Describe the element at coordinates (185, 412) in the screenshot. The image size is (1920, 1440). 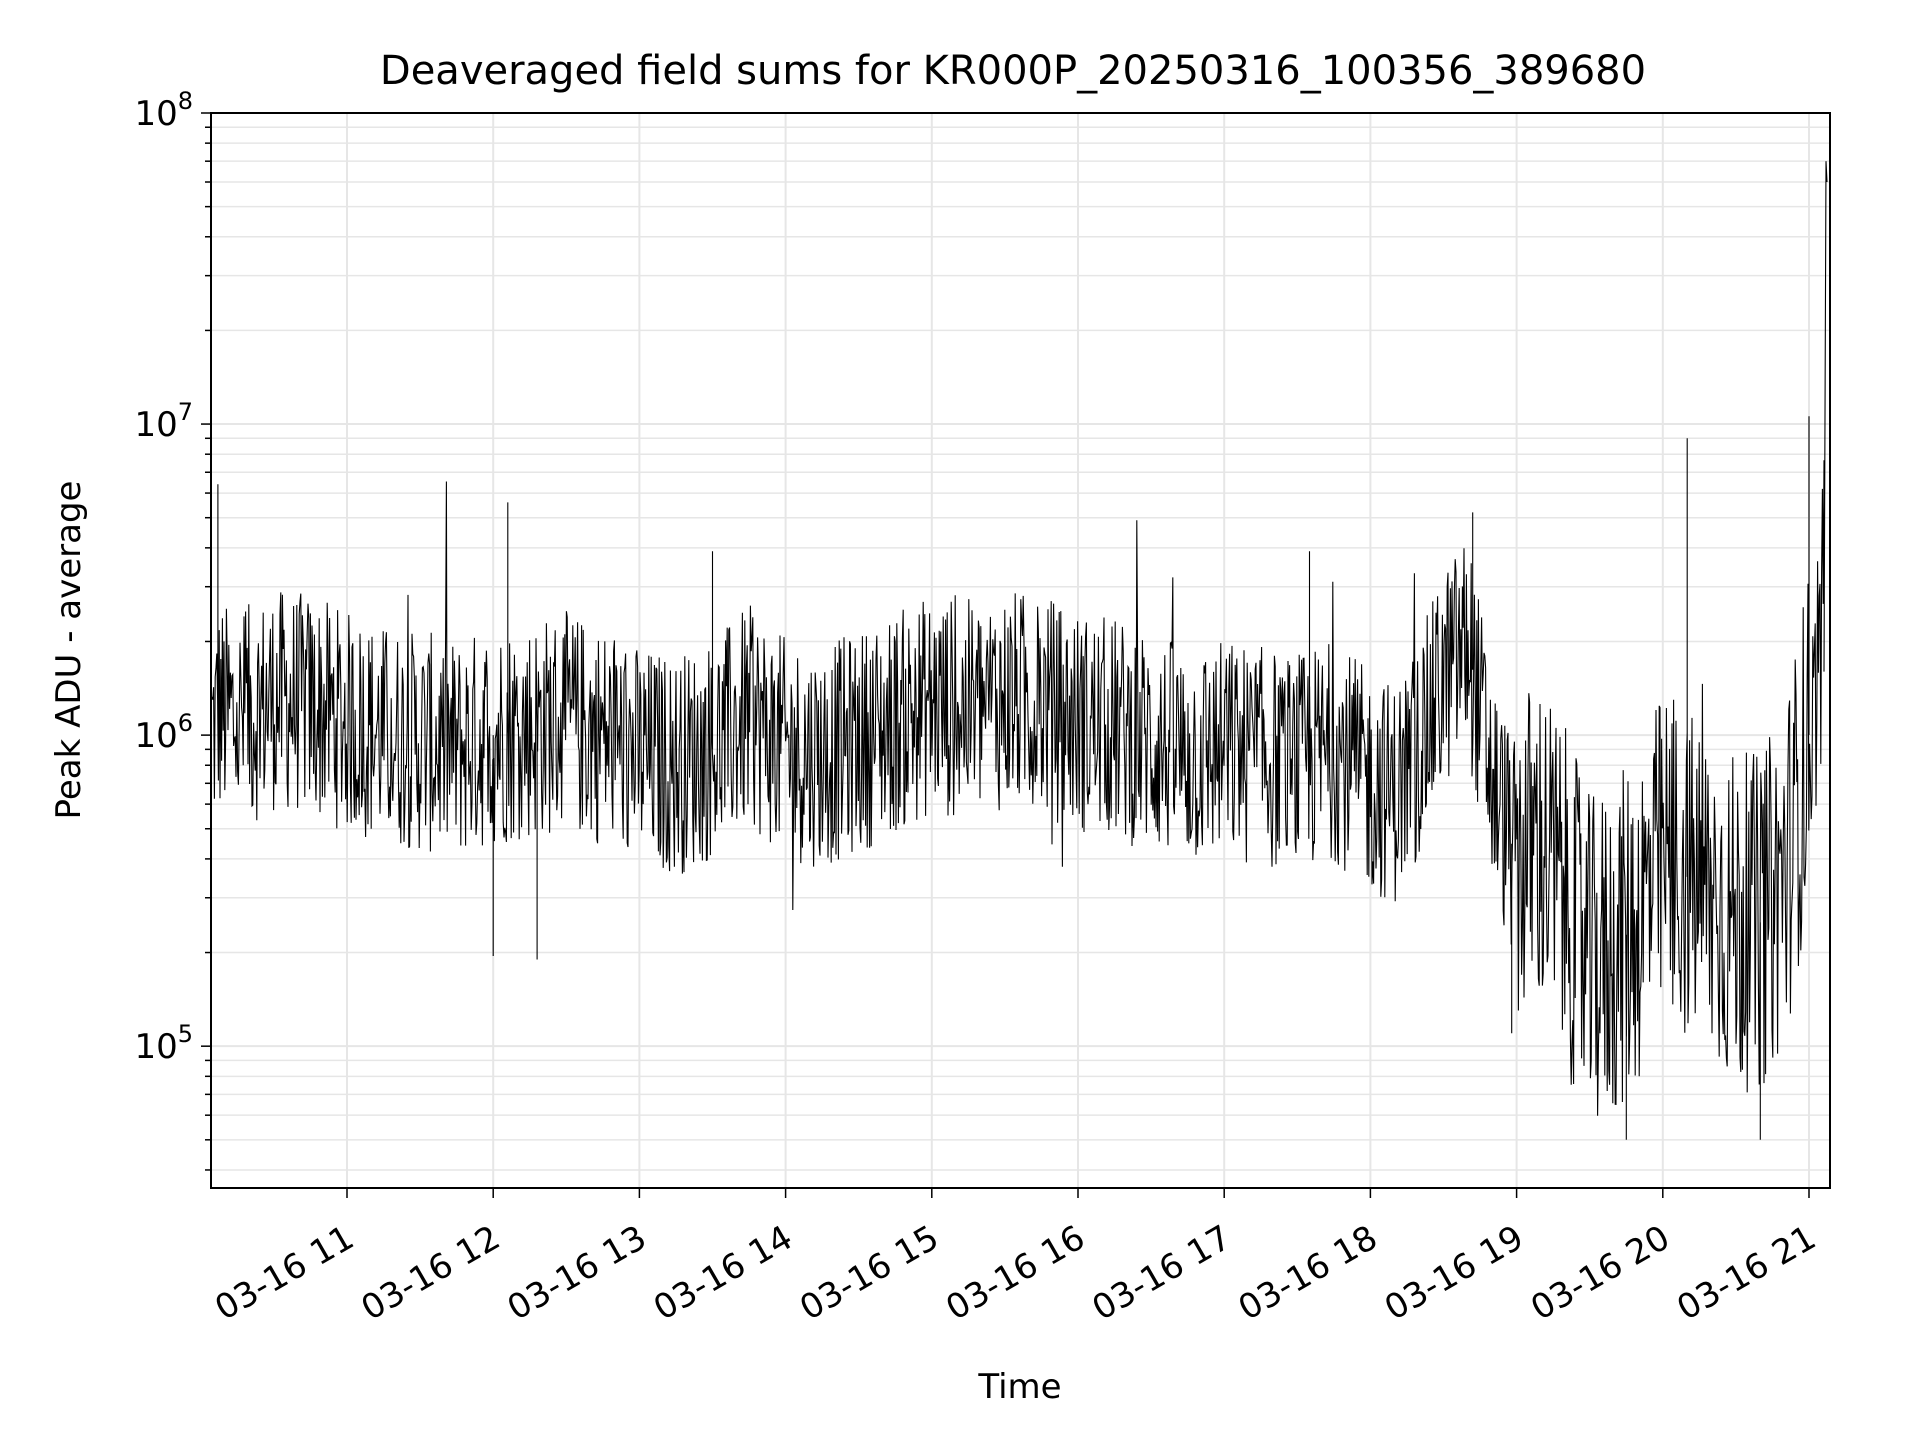
I see `y-tick-exponent: 7` at that location.